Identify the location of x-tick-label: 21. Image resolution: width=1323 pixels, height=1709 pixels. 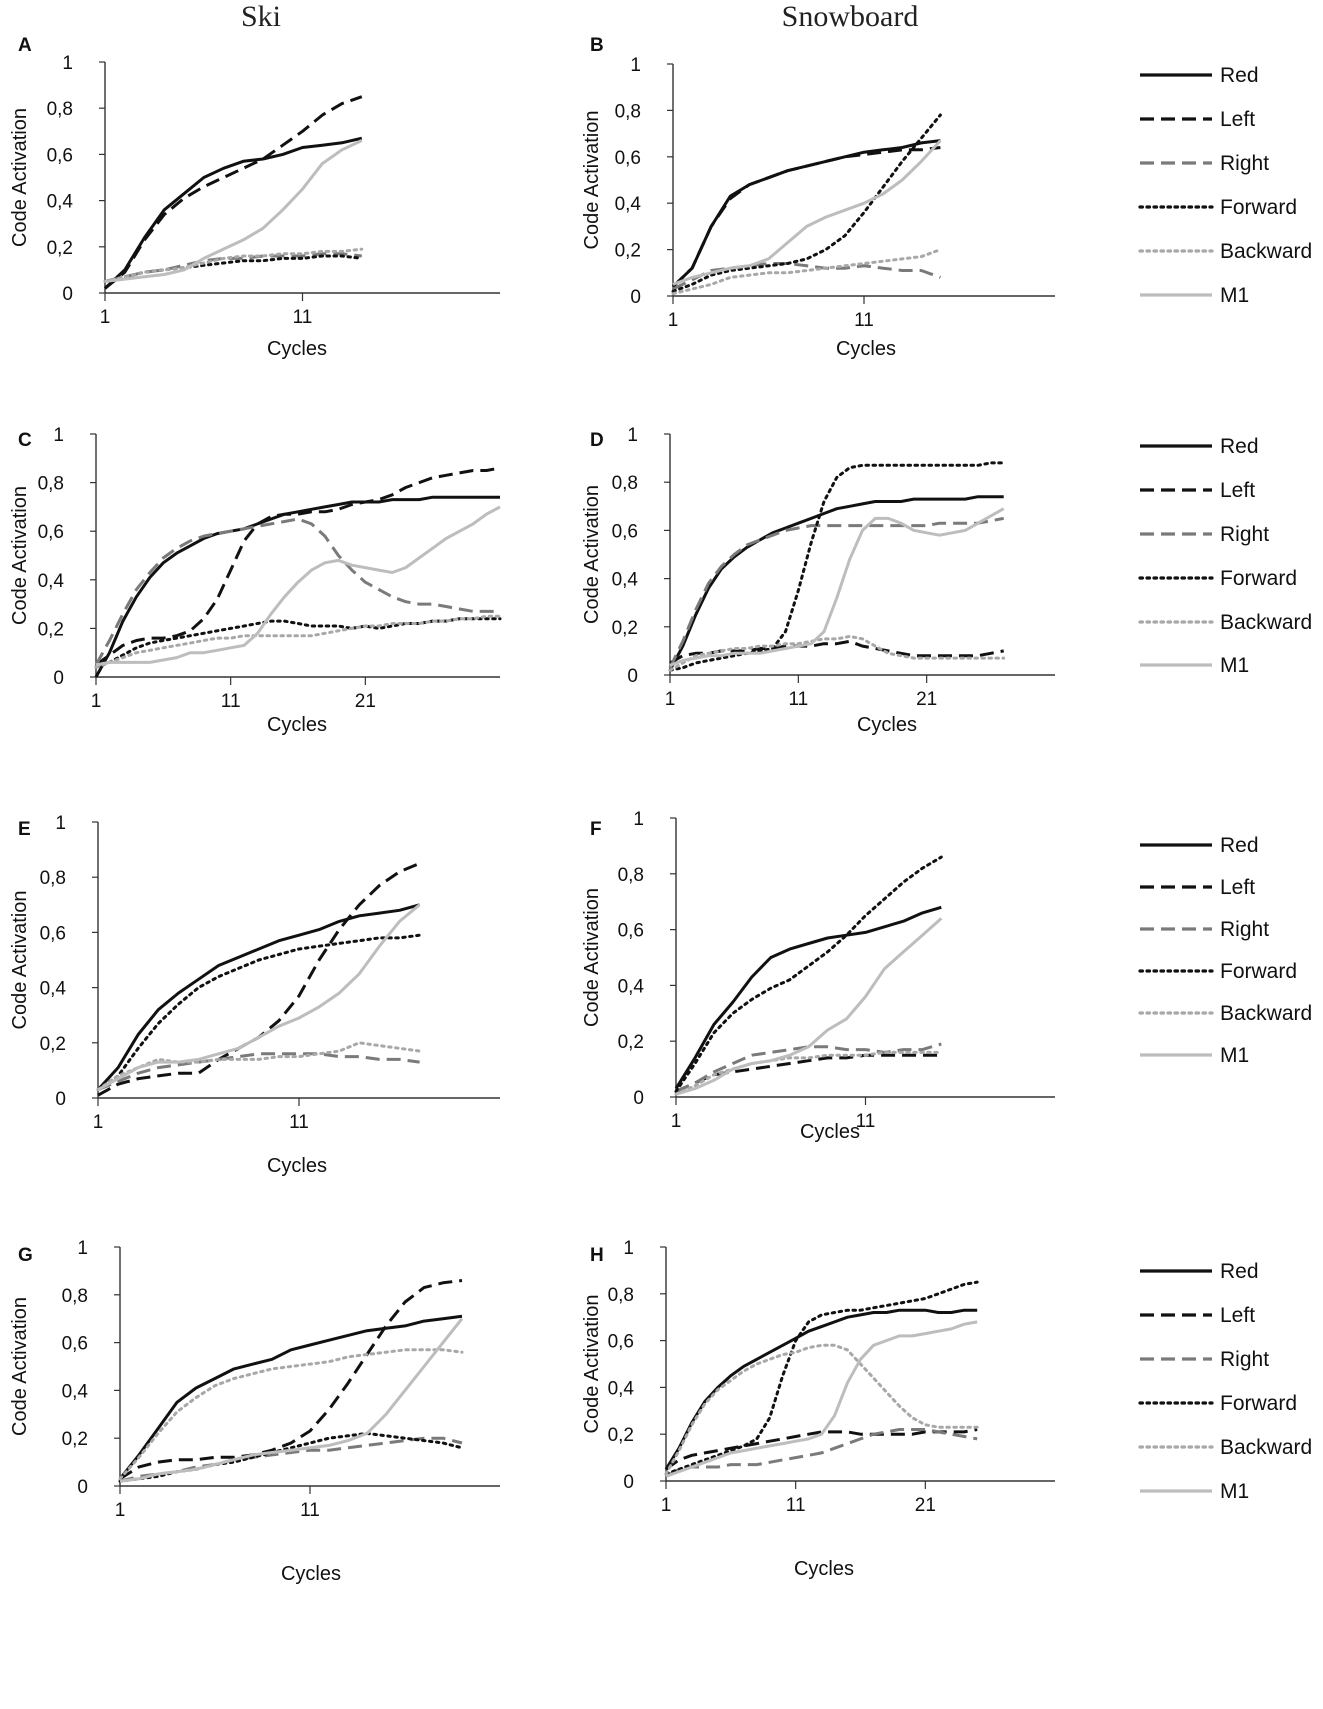
(365, 701).